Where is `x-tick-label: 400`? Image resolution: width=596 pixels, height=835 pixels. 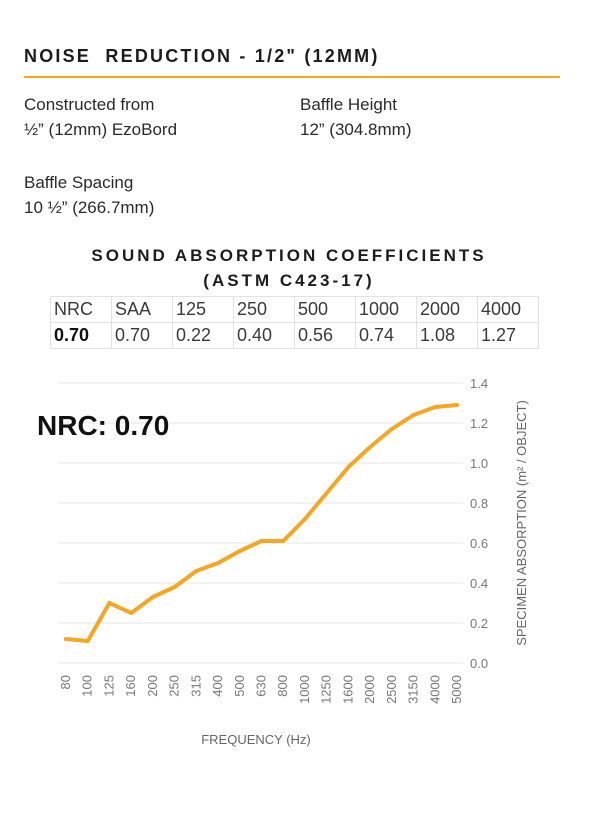
x-tick-label: 400 is located at coordinates (217, 686).